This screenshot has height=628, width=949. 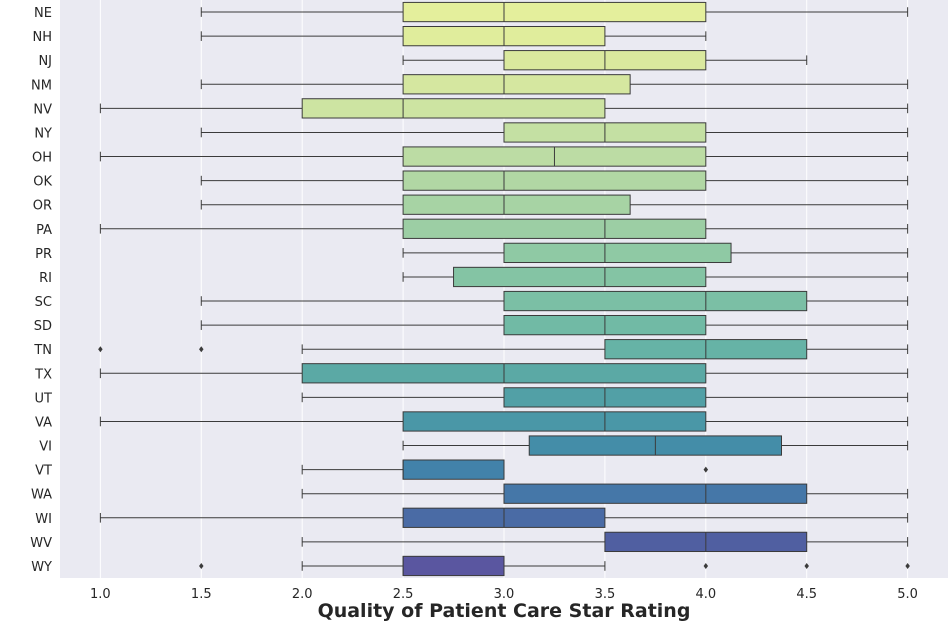 I want to click on x-tick-label: 5.0, so click(x=907, y=594).